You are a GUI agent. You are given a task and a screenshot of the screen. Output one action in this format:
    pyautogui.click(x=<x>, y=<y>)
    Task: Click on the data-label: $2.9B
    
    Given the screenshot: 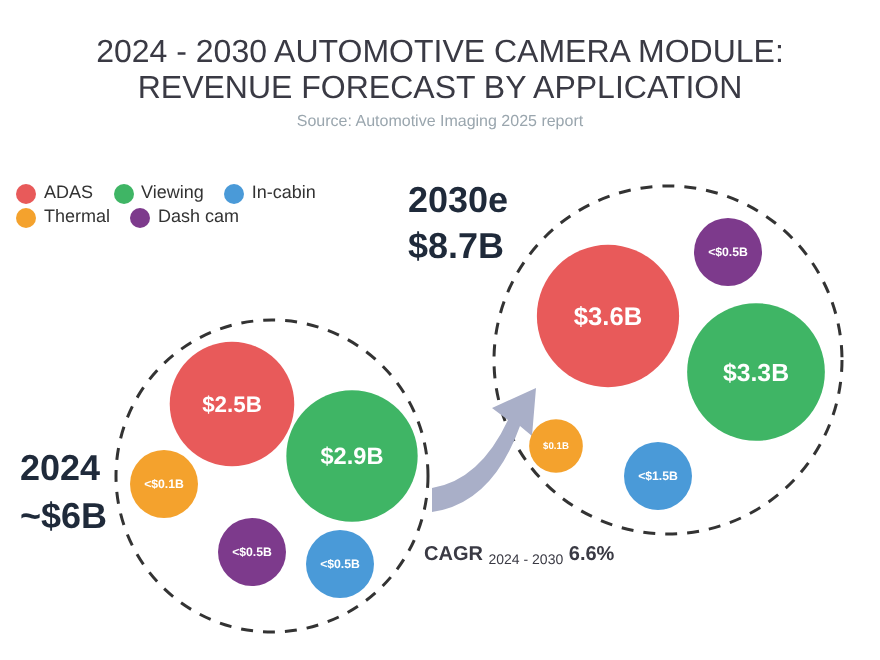 What is the action you would take?
    pyautogui.click(x=352, y=456)
    